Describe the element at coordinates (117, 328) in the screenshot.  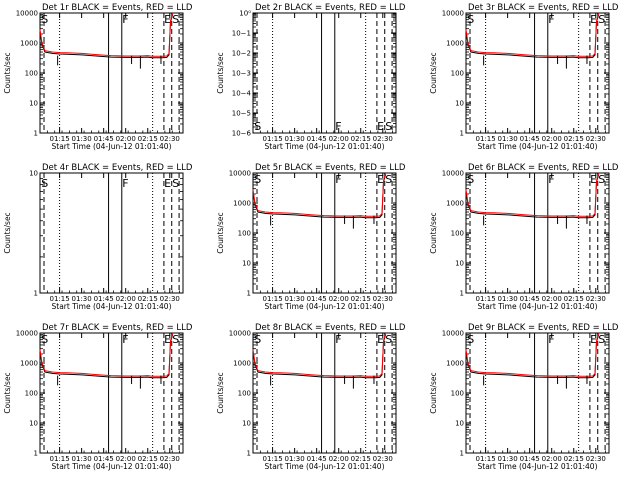
I see `panel-title: Det 7r BLACK = Events, RED = LLD` at that location.